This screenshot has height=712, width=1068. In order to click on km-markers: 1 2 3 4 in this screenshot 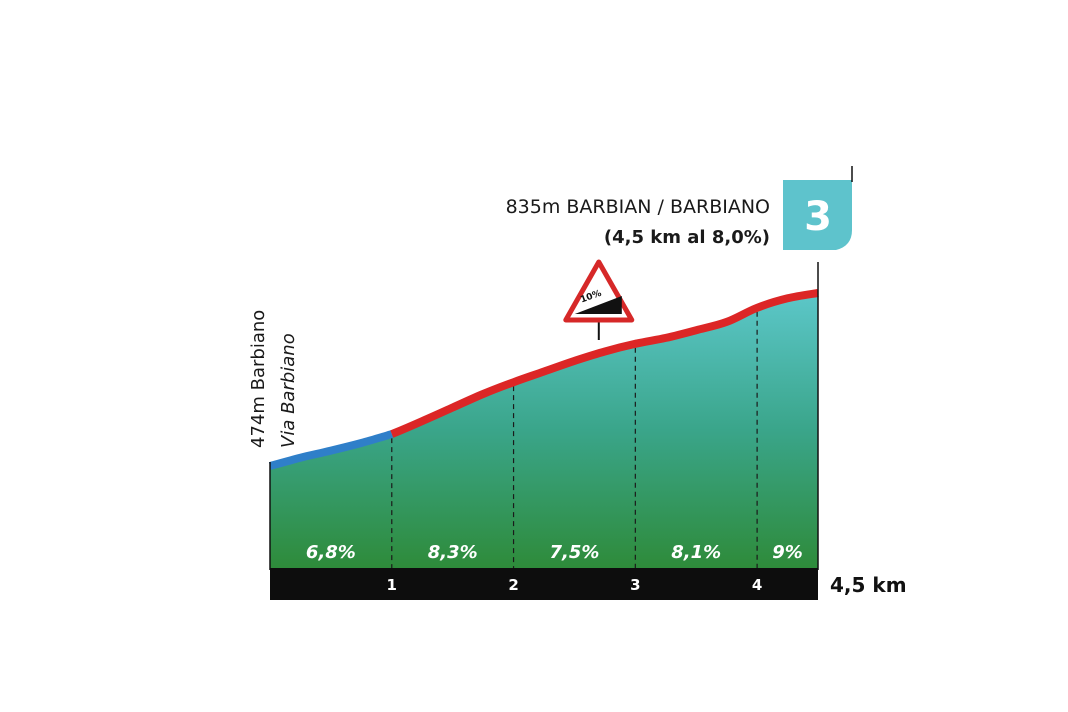, I will do `click(575, 585)`.